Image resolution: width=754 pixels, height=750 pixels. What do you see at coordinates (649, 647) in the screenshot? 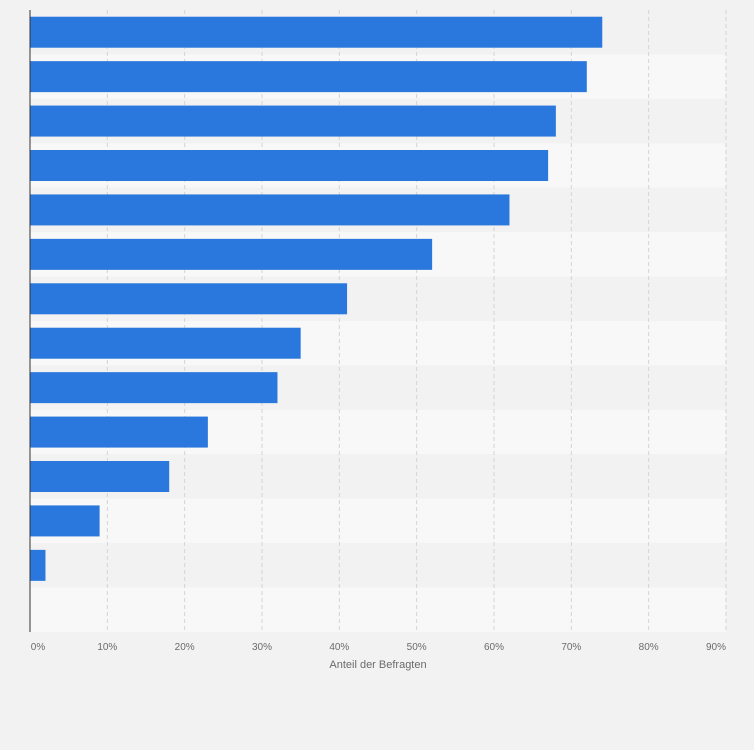
I see `x-tick-label: 80%` at bounding box center [649, 647].